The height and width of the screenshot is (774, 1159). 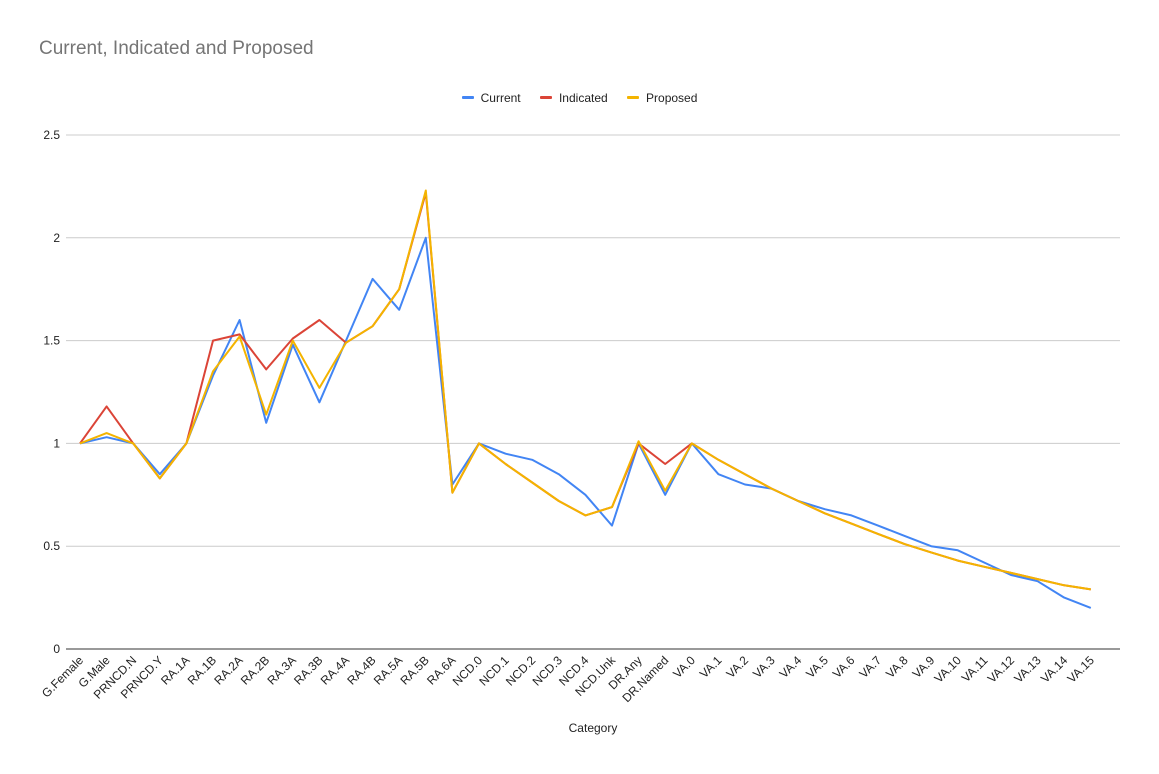 I want to click on y-tick-label: 0, so click(x=56, y=649).